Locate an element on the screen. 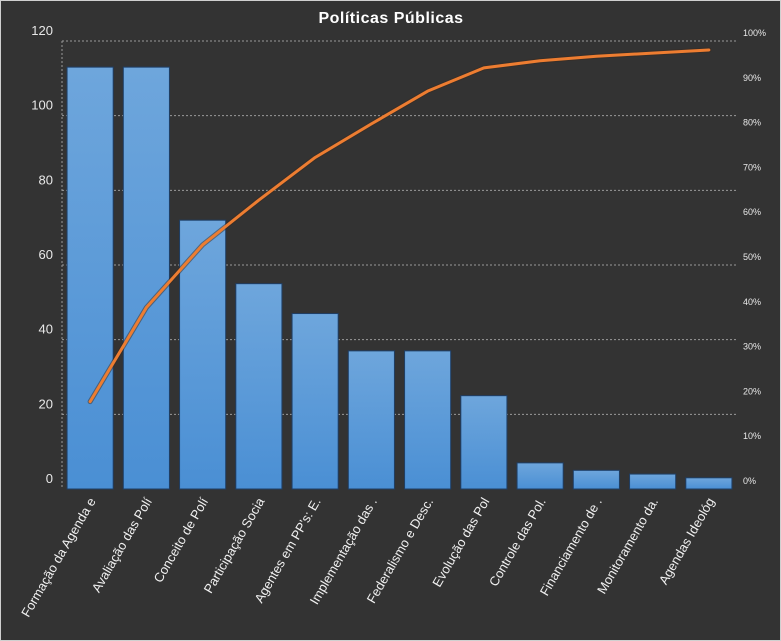 The width and height of the screenshot is (781, 641). y-tick-label: 120 is located at coordinates (42, 30).